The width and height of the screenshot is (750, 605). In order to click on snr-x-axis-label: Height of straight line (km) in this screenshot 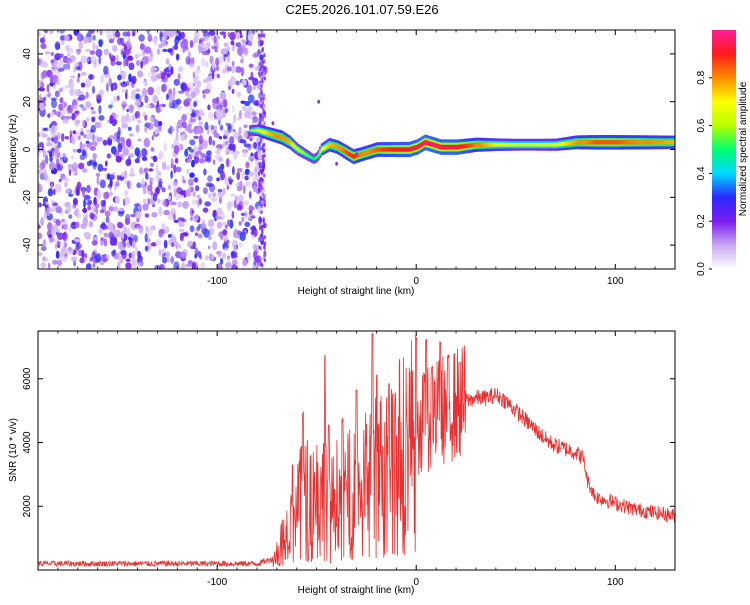, I will do `click(356, 590)`.